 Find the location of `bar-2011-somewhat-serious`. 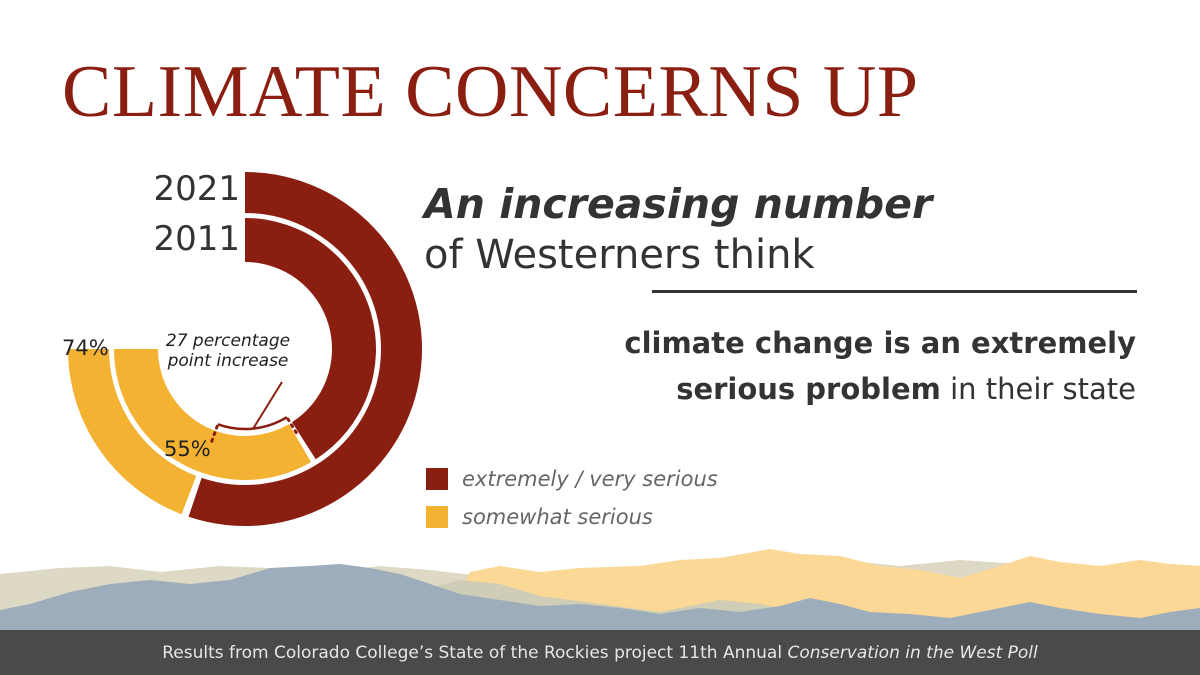

bar-2011-somewhat-serious is located at coordinates (213, 415).